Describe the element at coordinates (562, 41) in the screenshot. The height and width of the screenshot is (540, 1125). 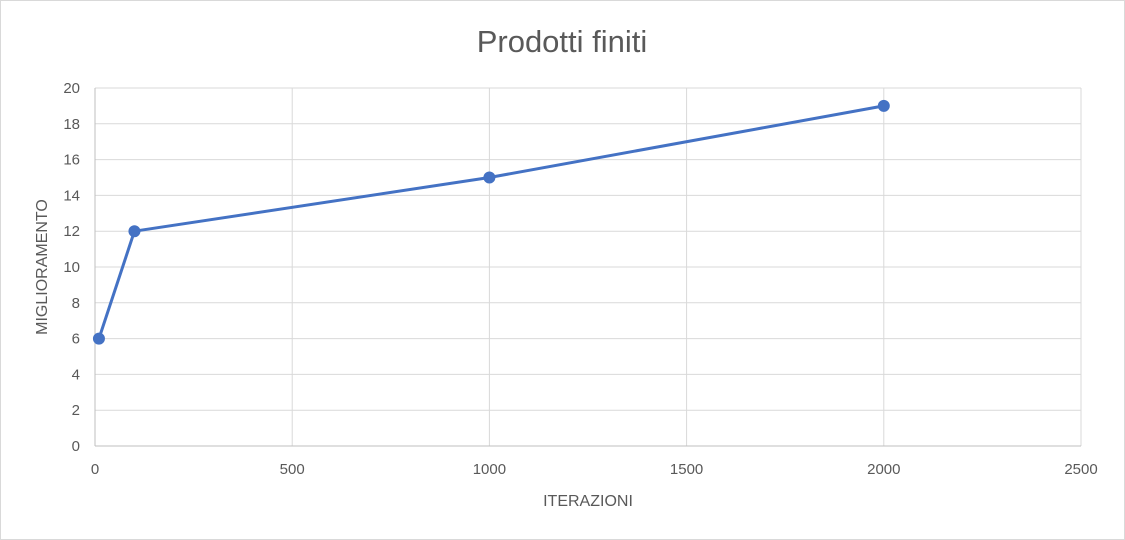
I see `chart-title: Prodotti finiti` at that location.